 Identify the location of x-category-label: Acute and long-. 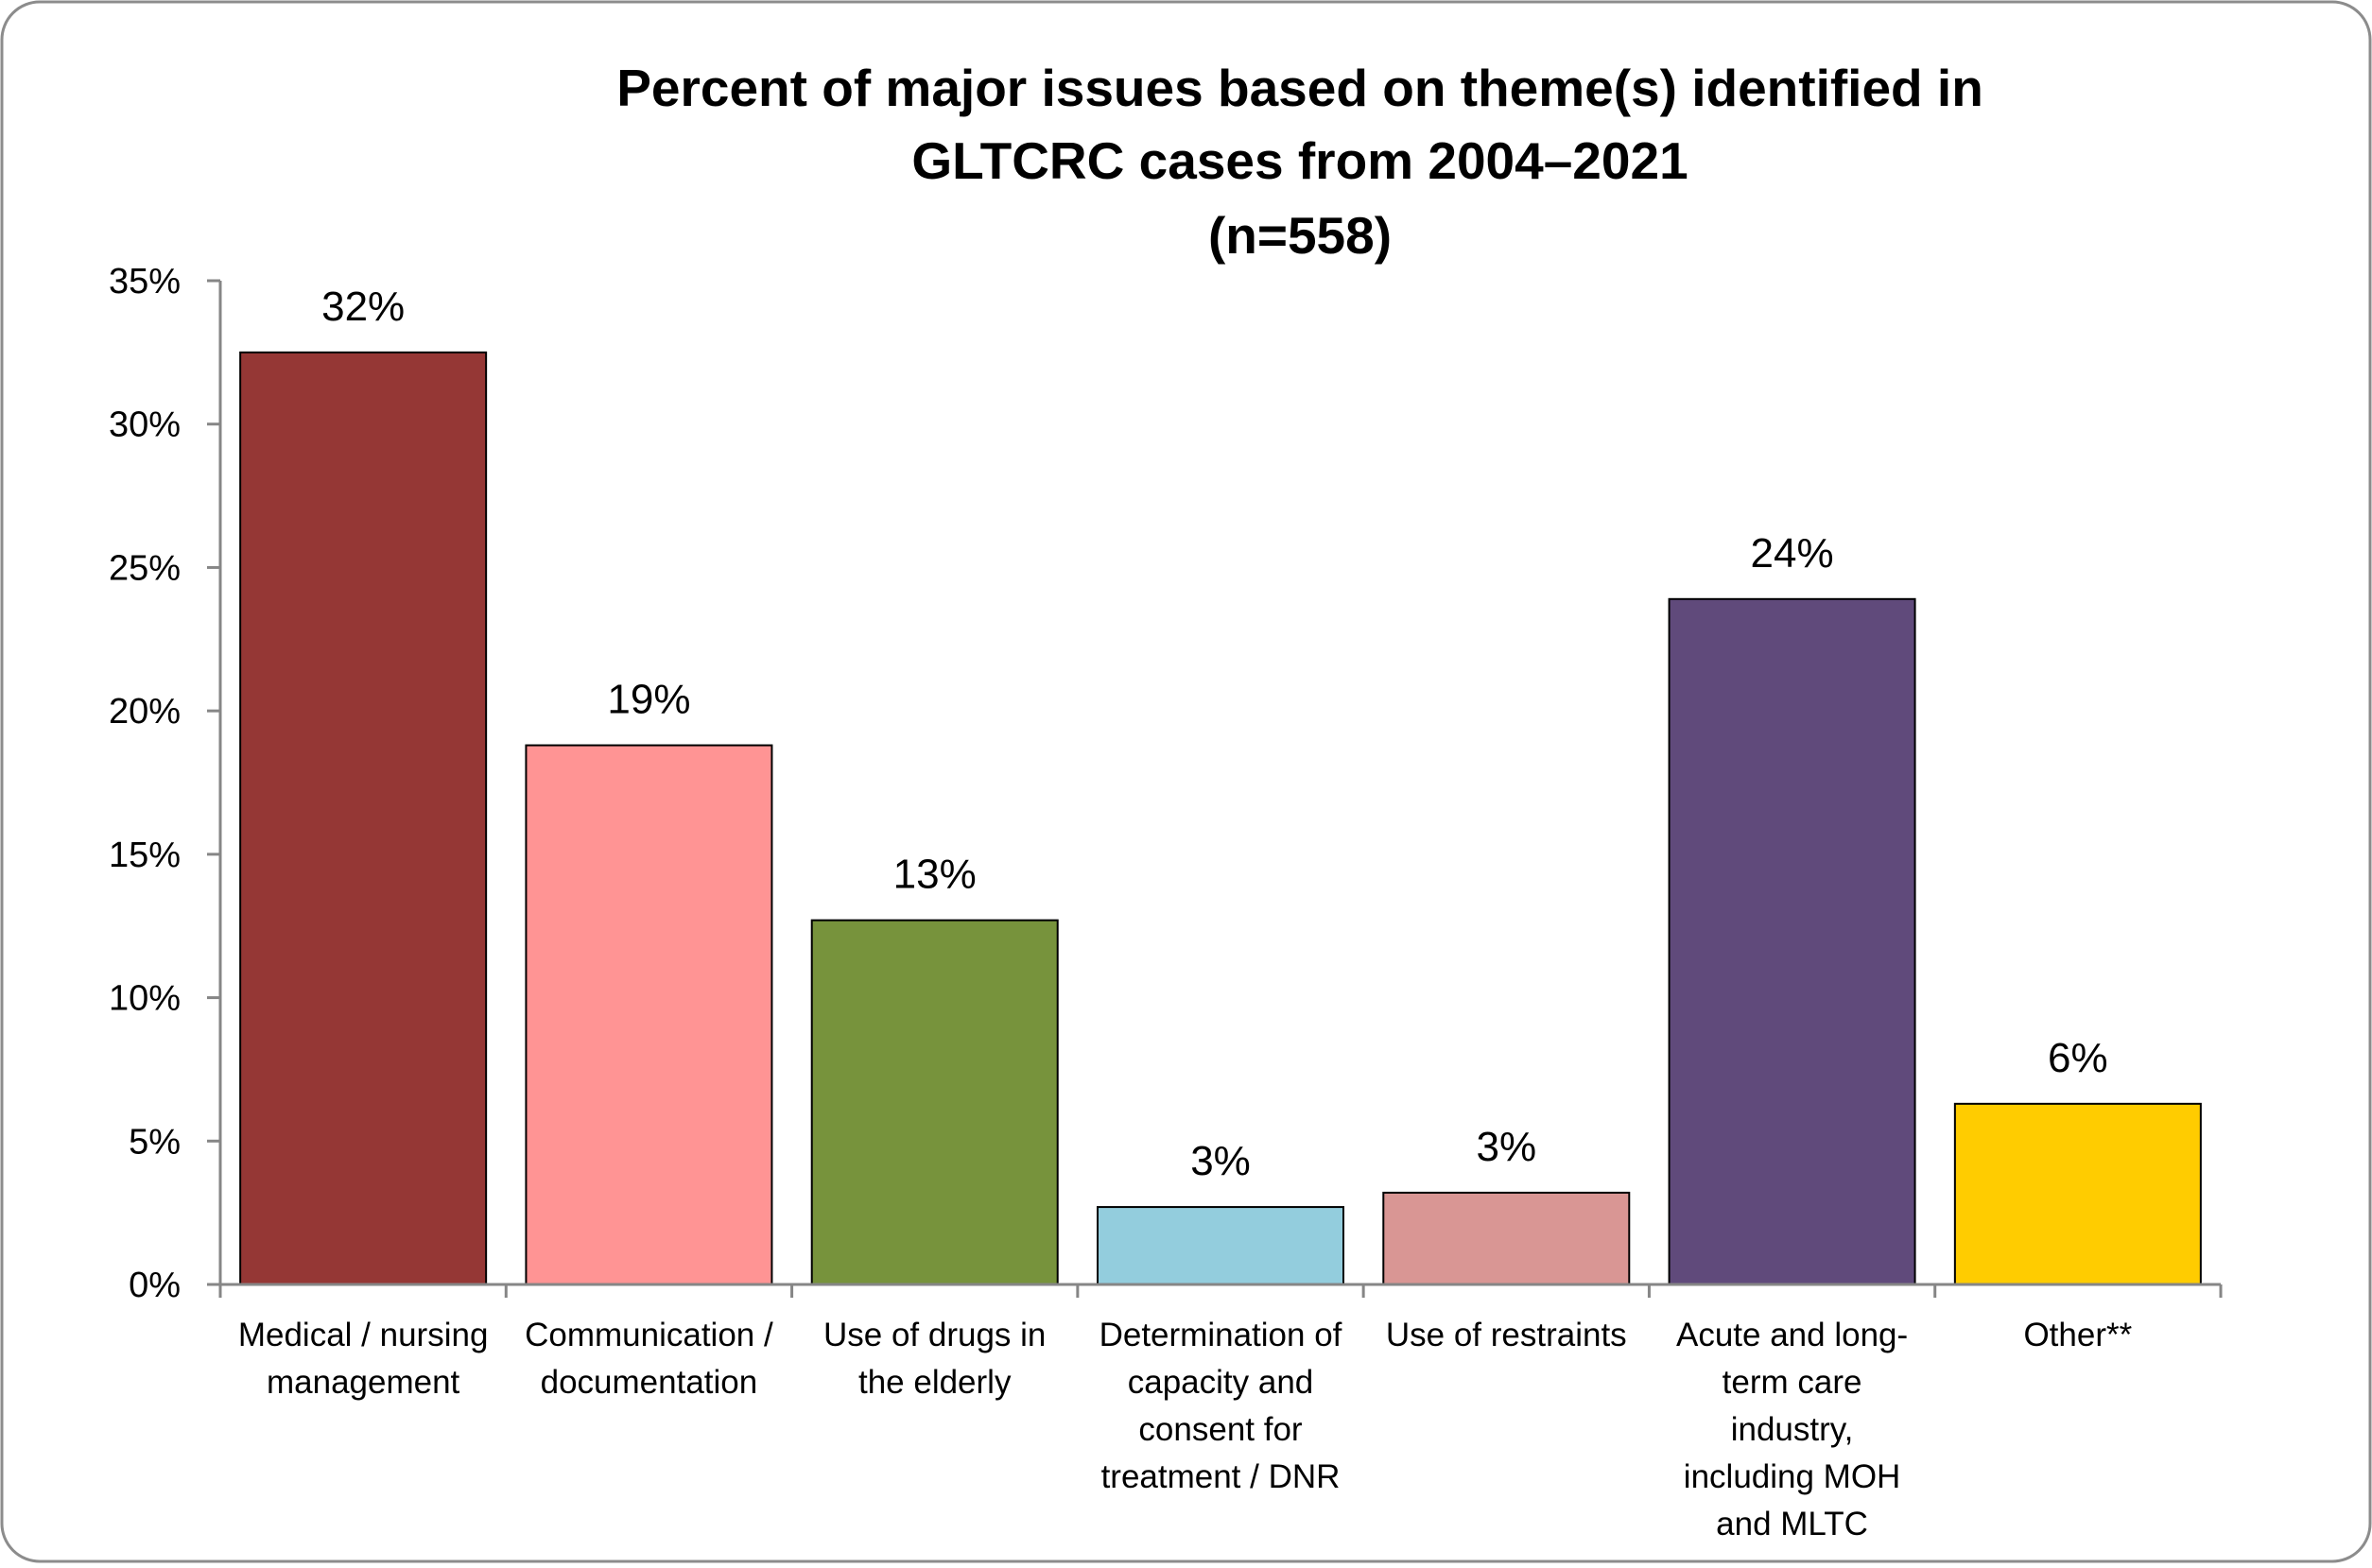
(1792, 1335).